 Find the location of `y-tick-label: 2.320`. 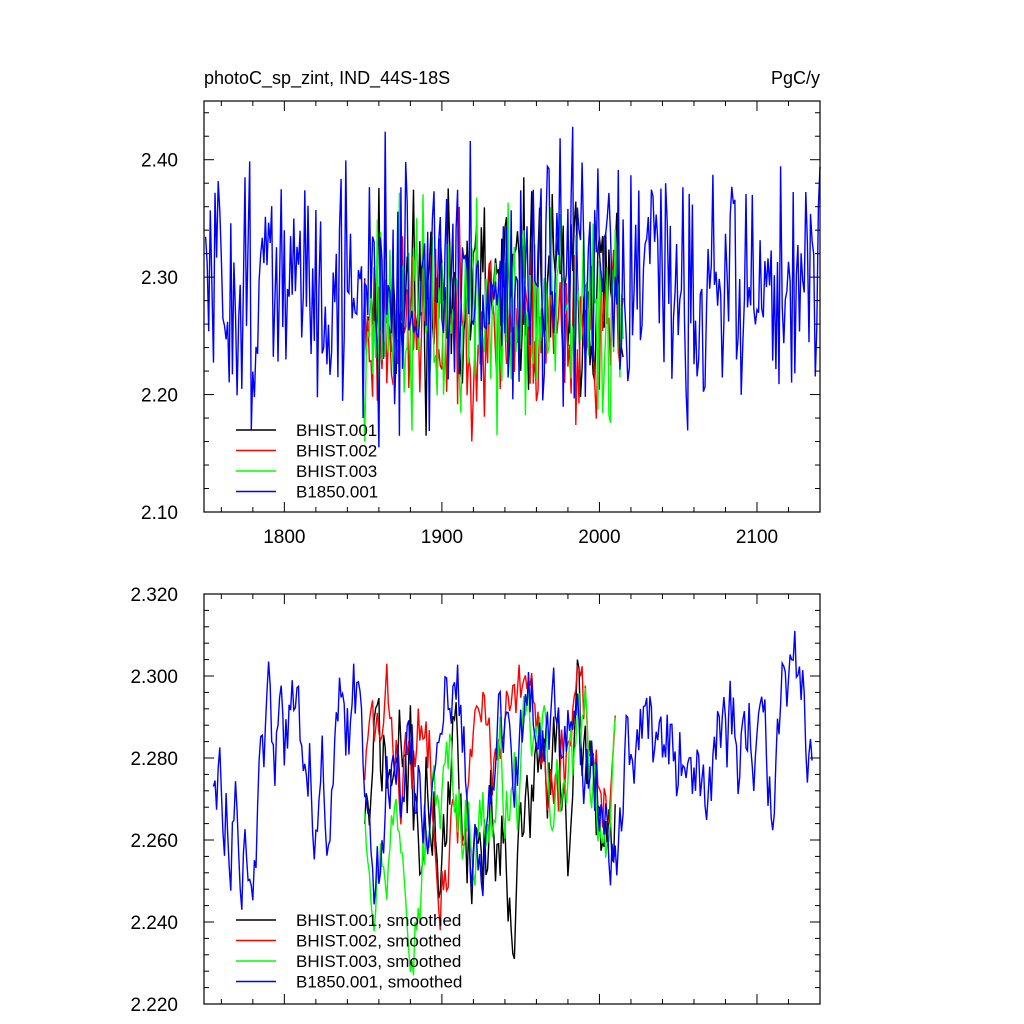

y-tick-label: 2.320 is located at coordinates (154, 595).